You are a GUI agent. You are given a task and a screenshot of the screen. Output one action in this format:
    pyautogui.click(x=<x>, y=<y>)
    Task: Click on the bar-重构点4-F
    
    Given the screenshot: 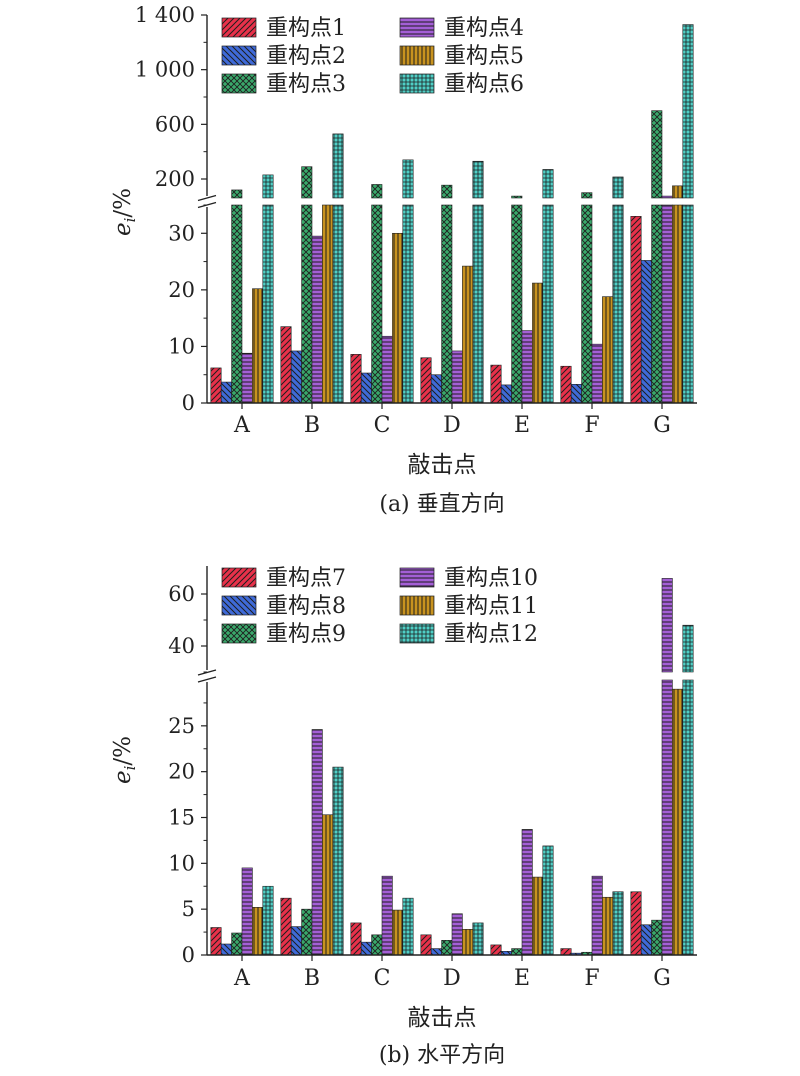 What is the action you would take?
    pyautogui.click(x=597, y=373)
    